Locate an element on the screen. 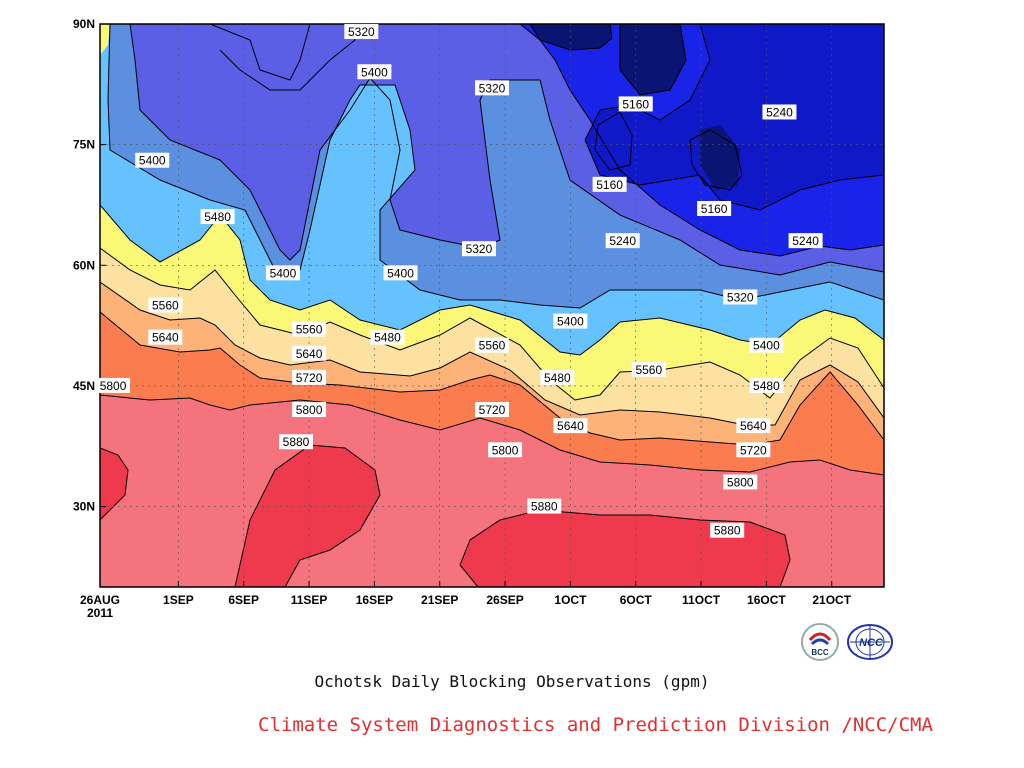 The width and height of the screenshot is (1024, 768). ncc-logo-text: NCC is located at coordinates (871, 643).